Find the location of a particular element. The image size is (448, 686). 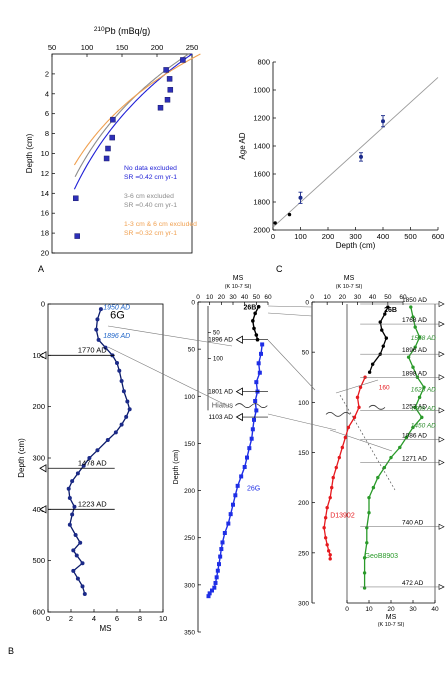

panel-c-ylabel: Age AD is located at coordinates (242, 145).